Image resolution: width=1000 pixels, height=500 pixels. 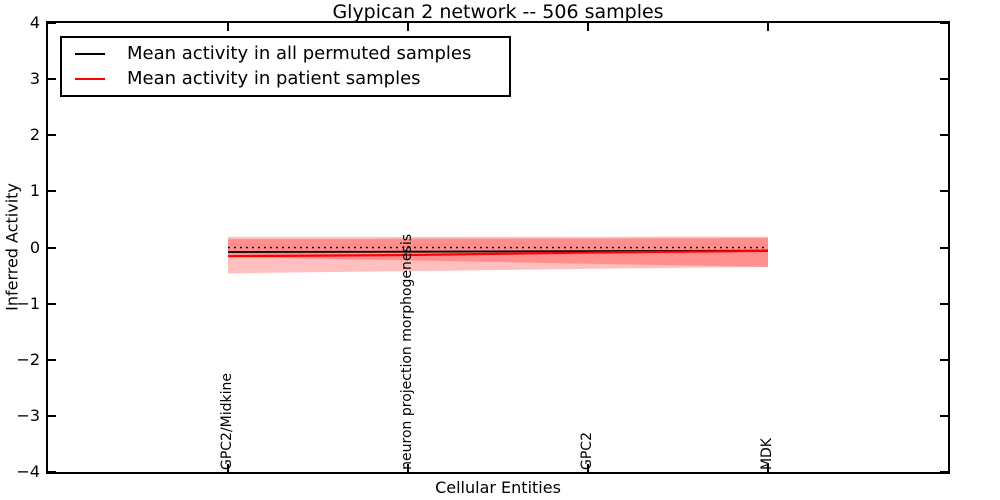 I want to click on x-category-label: neuron projection morphogenesis, so click(x=407, y=352).